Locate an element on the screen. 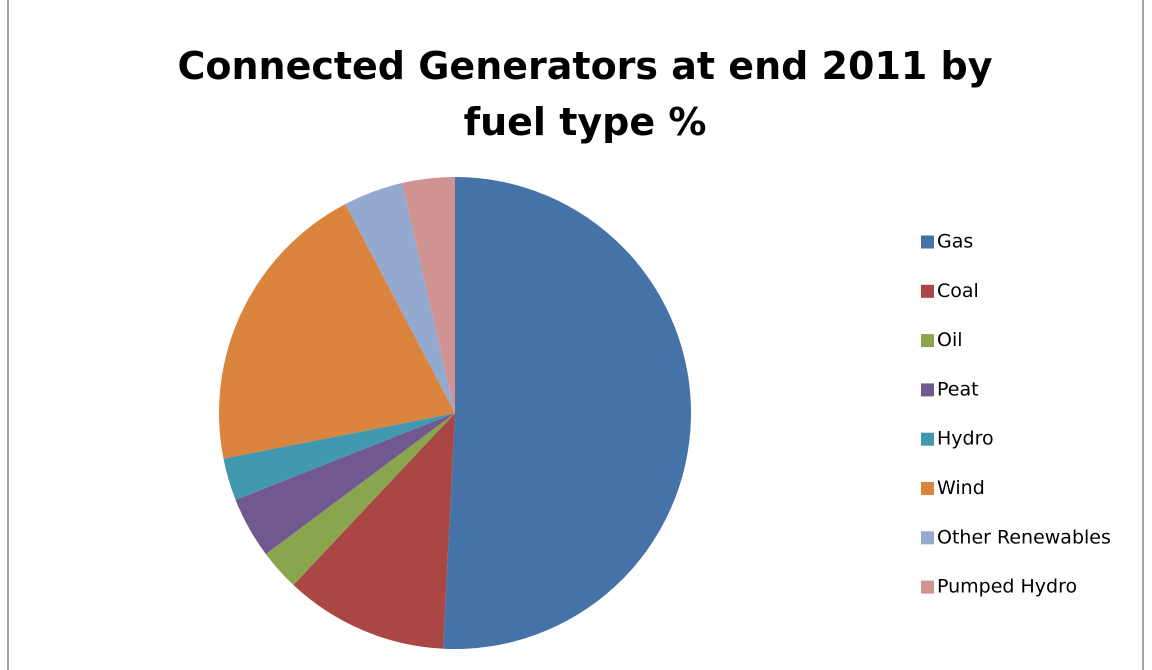  legend-label: Coal is located at coordinates (958, 291).